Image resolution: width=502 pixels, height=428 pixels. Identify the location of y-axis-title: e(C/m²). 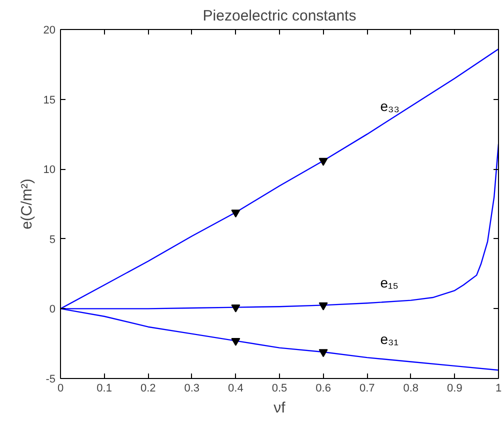
(27, 204).